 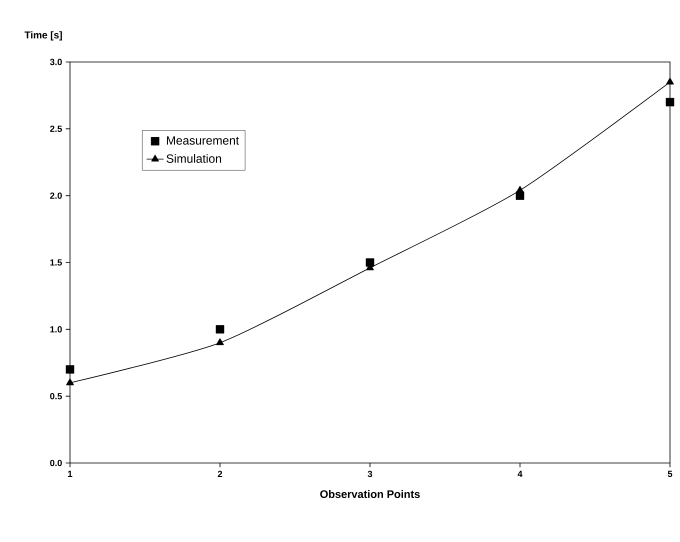 I want to click on x-tick-label: 3, so click(x=370, y=474).